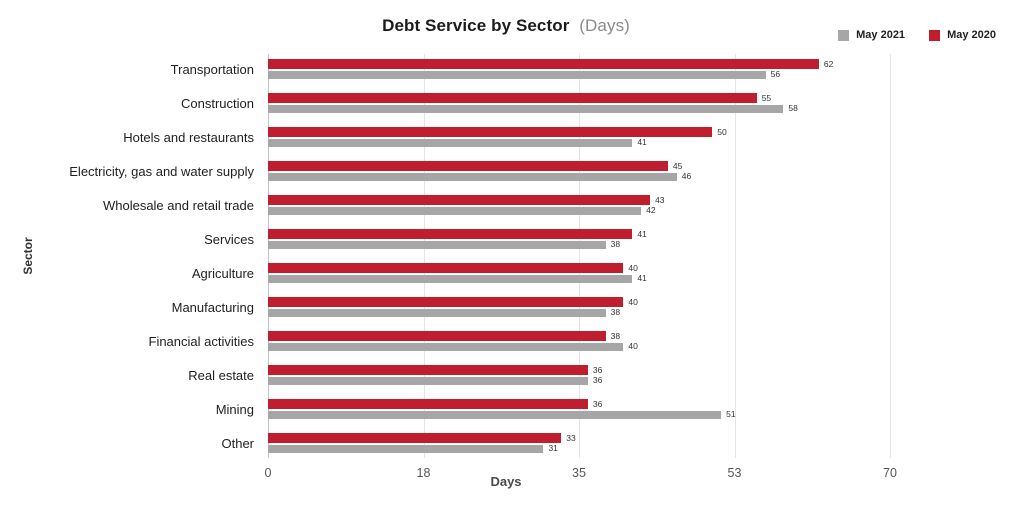 The width and height of the screenshot is (1012, 506). What do you see at coordinates (722, 132) in the screenshot?
I see `bar-value-label: 50` at bounding box center [722, 132].